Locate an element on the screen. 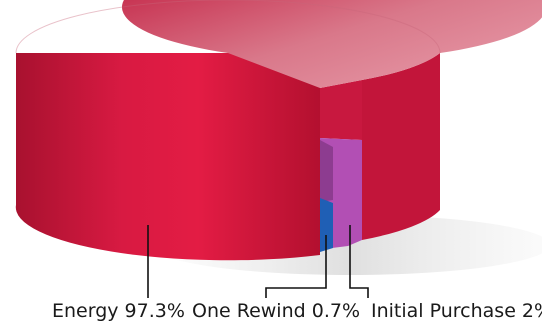 Image resolution: width=542 pixels, height=327 pixels. slice-energy-top-edge is located at coordinates (228, 27).